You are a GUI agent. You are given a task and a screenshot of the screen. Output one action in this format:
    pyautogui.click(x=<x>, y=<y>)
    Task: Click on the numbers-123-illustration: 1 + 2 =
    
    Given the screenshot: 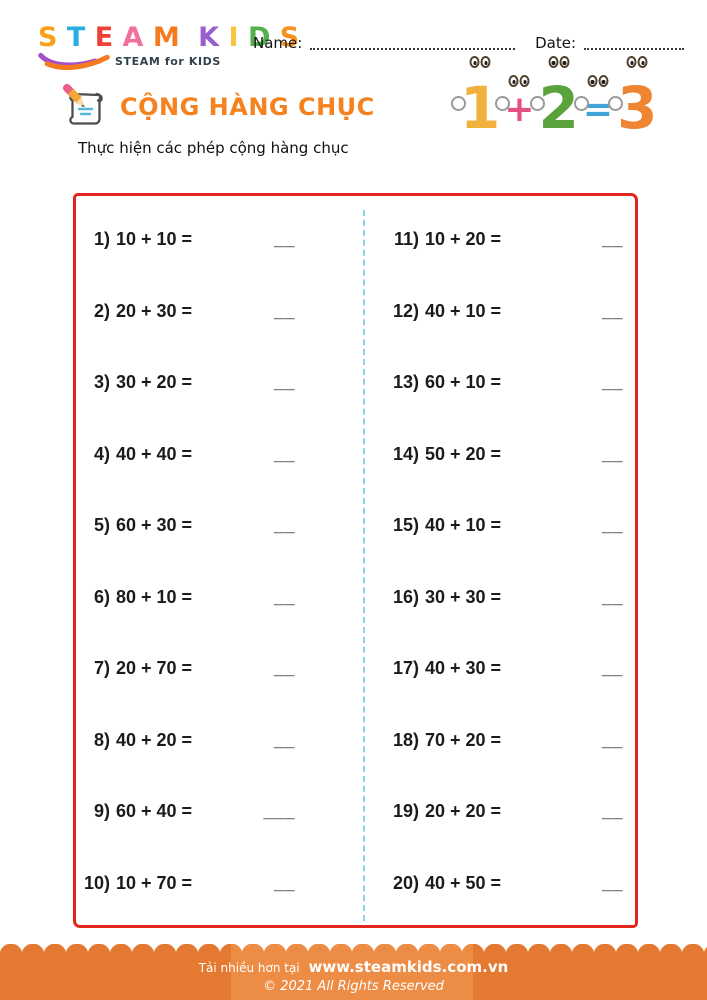 What is the action you would take?
    pyautogui.click(x=554, y=99)
    